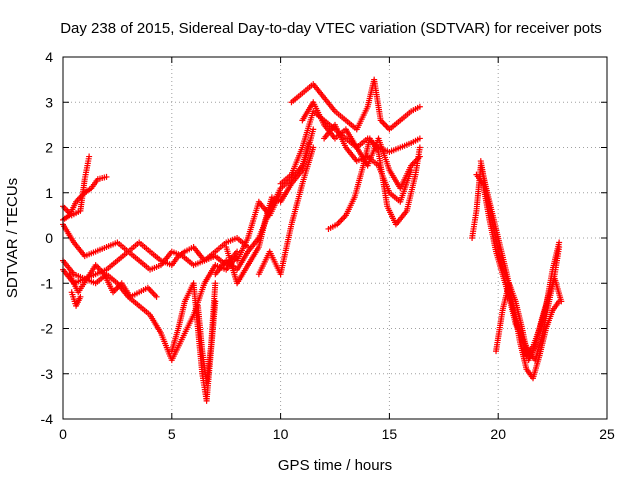 Image resolution: width=640 pixels, height=480 pixels. I want to click on y-tick-label: 1, so click(49, 193).